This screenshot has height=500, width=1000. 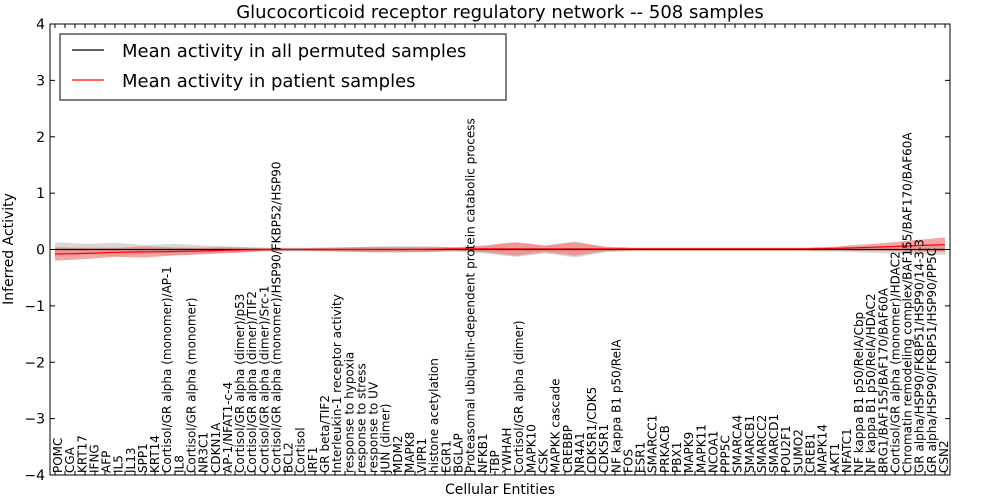 I want to click on x-tick-label: VIPR1, so click(x=422, y=455).